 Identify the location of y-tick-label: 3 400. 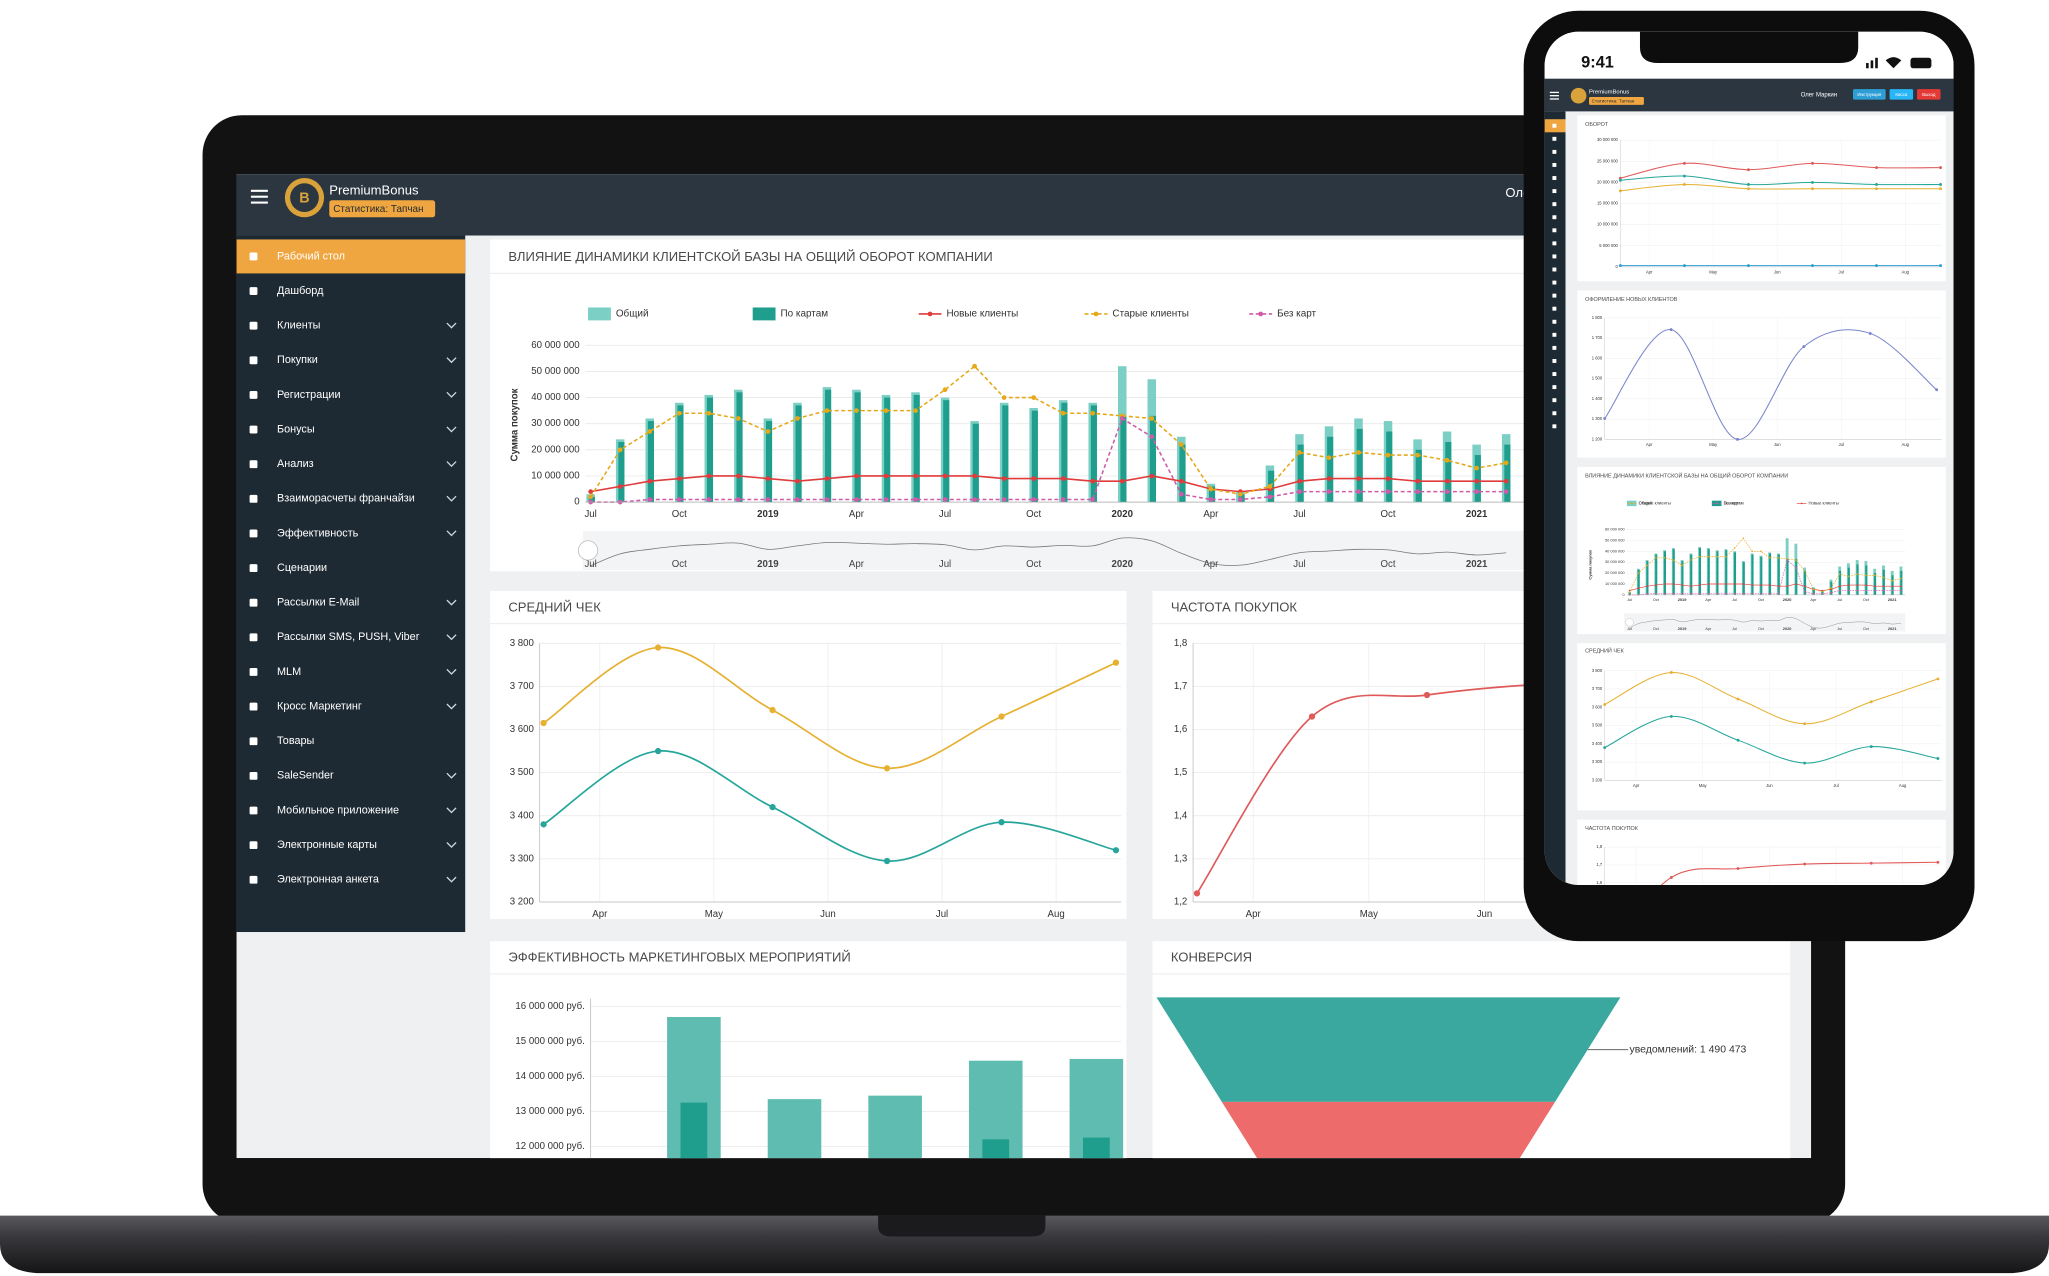
(522, 815).